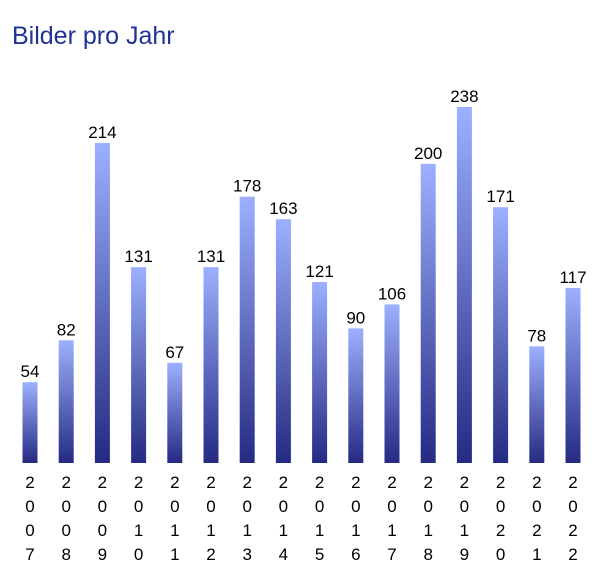 The height and width of the screenshot is (585, 594). What do you see at coordinates (320, 372) in the screenshot?
I see `bar-2015` at bounding box center [320, 372].